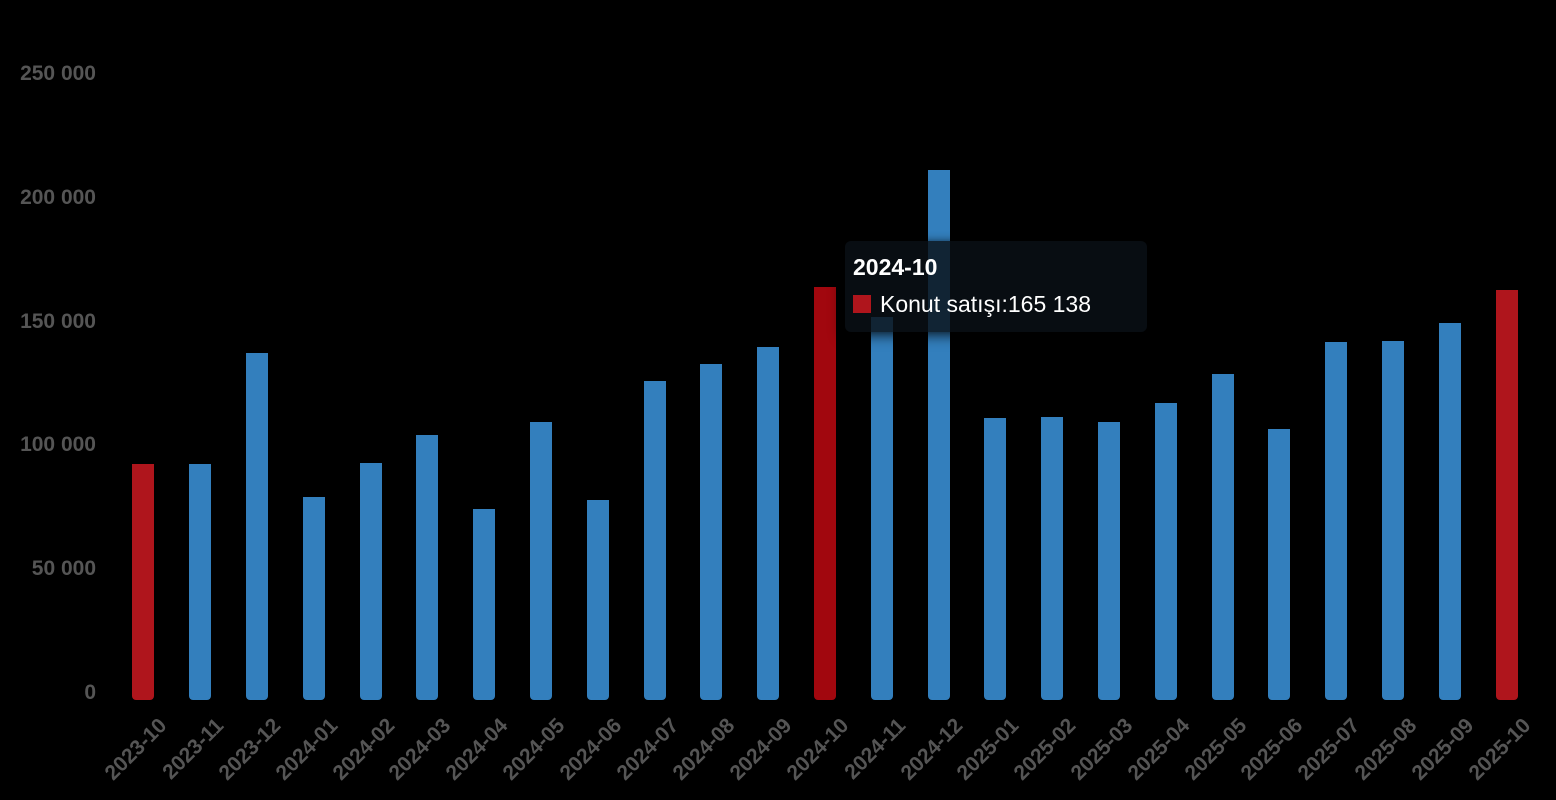  What do you see at coordinates (1329, 749) in the screenshot?
I see `x-axis-tick-label: 2025-07` at bounding box center [1329, 749].